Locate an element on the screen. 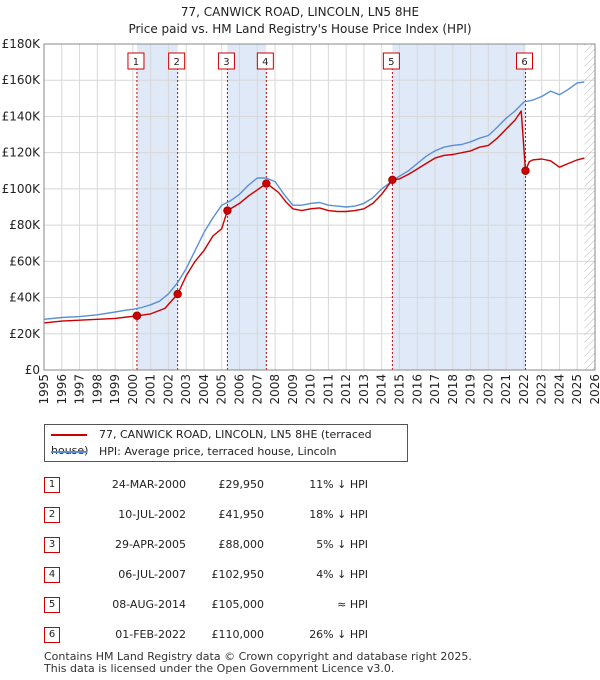  sale-row: 4 06-JUL-2007 £102,950 4% ↓ HPI is located at coordinates (224, 577).